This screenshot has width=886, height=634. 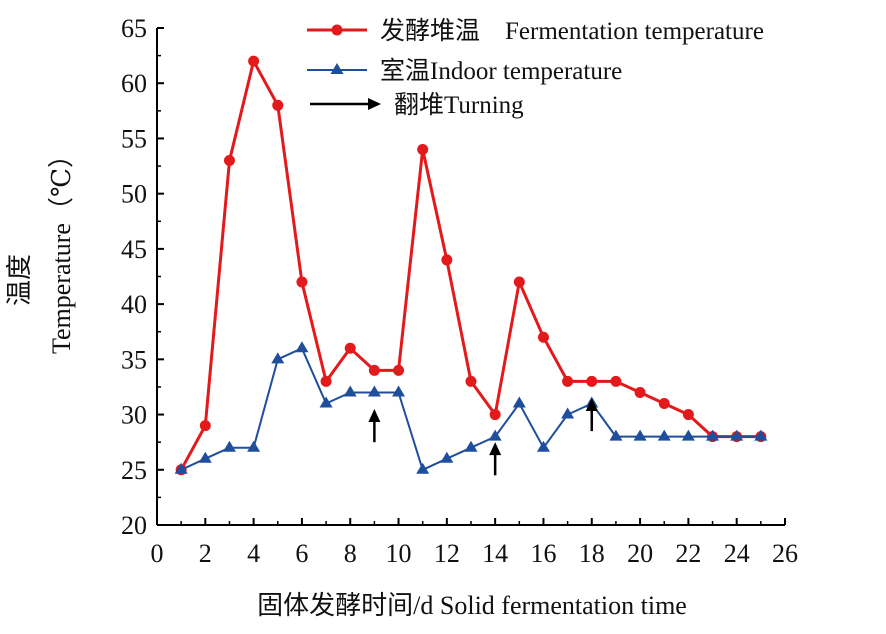 What do you see at coordinates (495, 553) in the screenshot?
I see `x-tick-label: 14` at bounding box center [495, 553].